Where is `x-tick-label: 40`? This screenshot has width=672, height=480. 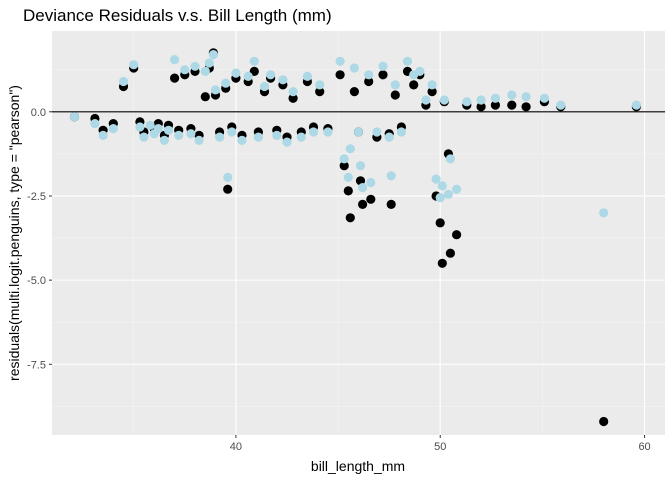 x-tick-label: 40 is located at coordinates (236, 447).